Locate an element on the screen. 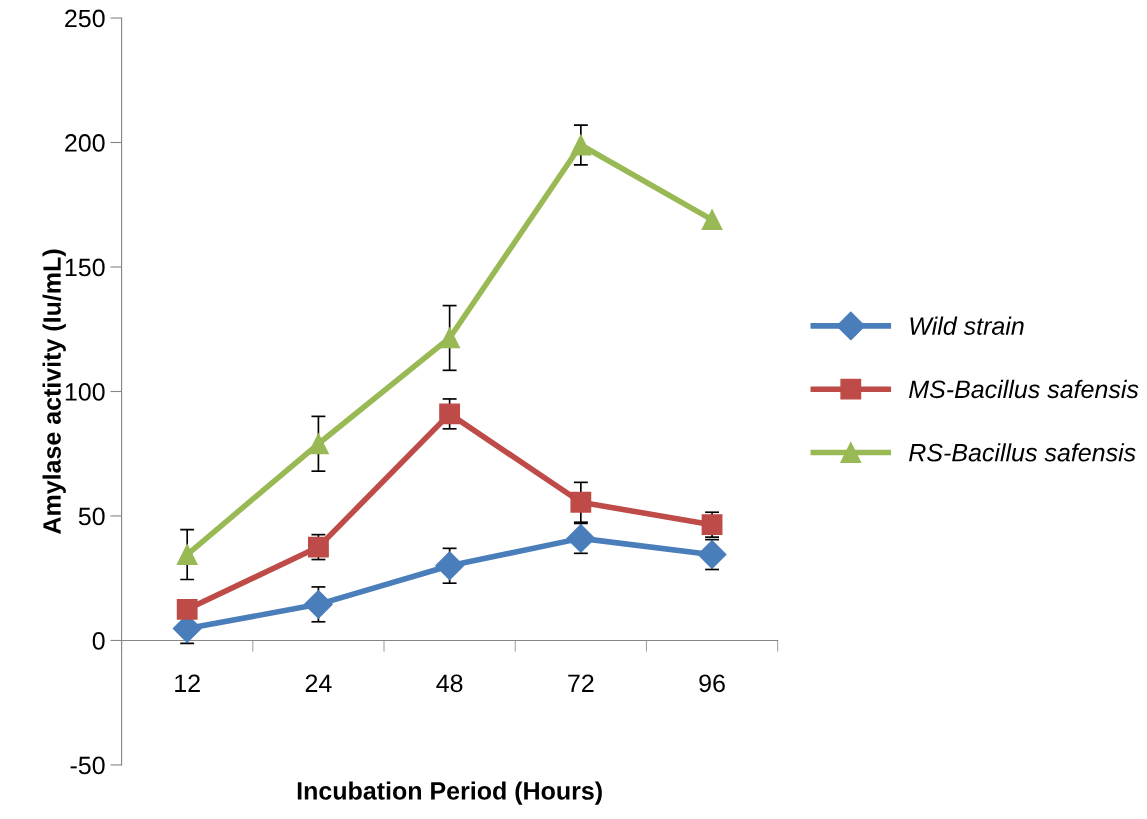  y-tick-label: 100 is located at coordinates (85, 392).